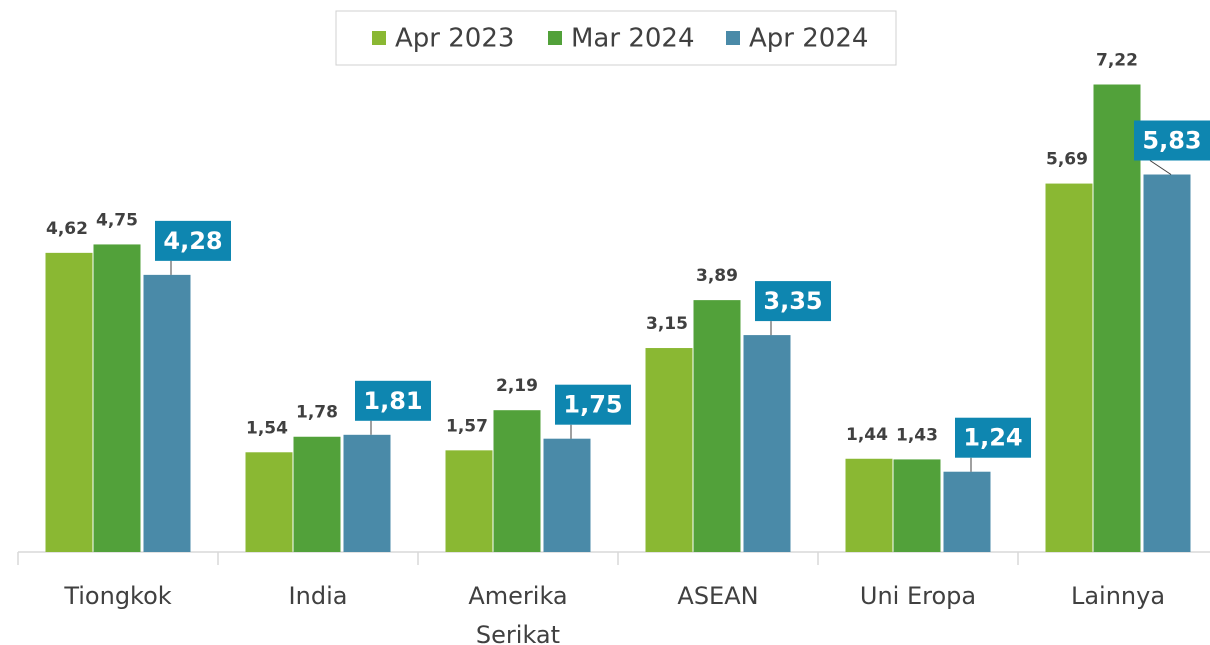 The height and width of the screenshot is (645, 1210). What do you see at coordinates (633, 39) in the screenshot?
I see `legend-label: Mar 2024` at bounding box center [633, 39].